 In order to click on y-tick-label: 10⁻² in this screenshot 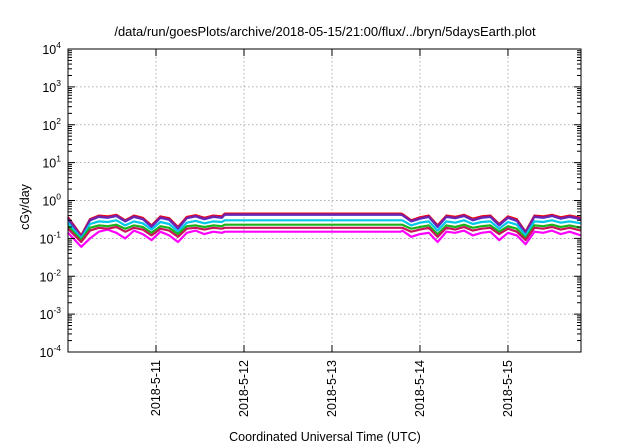, I will do `click(51, 275)`.